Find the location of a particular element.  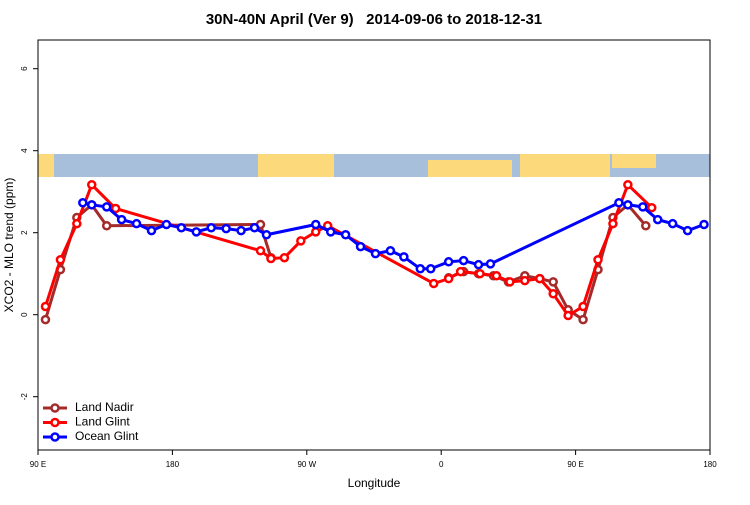

y-tick-label: 6 is located at coordinates (24, 68).